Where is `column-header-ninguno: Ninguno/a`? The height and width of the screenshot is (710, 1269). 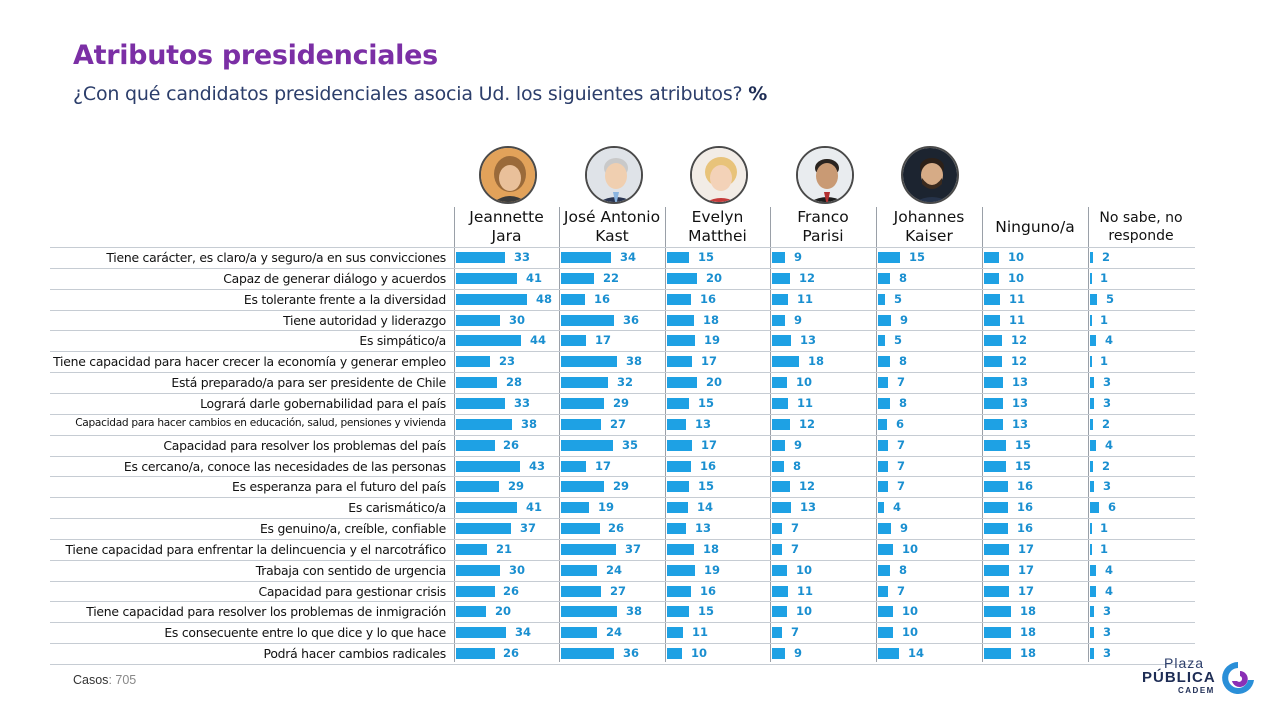 column-header-ninguno: Ninguno/a is located at coordinates (1035, 226).